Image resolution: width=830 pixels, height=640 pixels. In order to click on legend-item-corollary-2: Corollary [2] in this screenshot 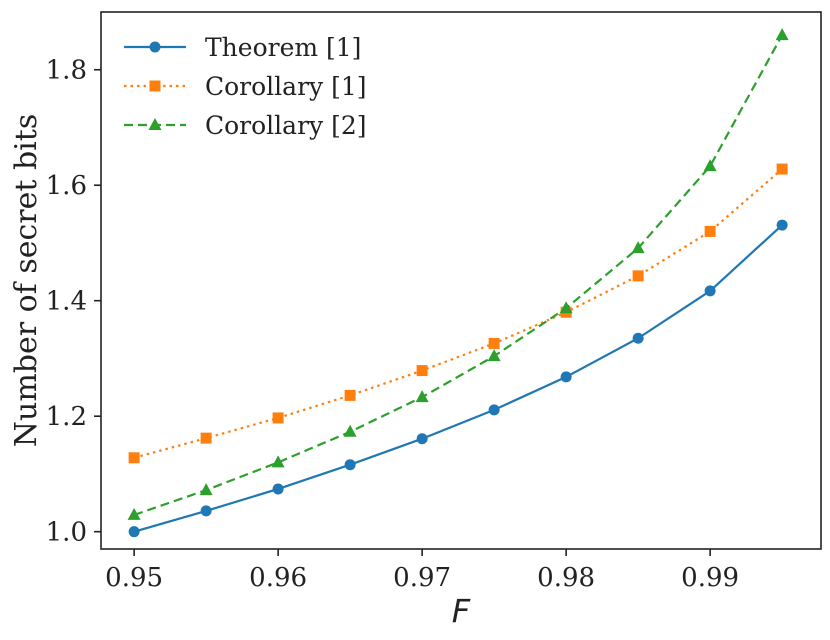, I will do `click(245, 125)`.